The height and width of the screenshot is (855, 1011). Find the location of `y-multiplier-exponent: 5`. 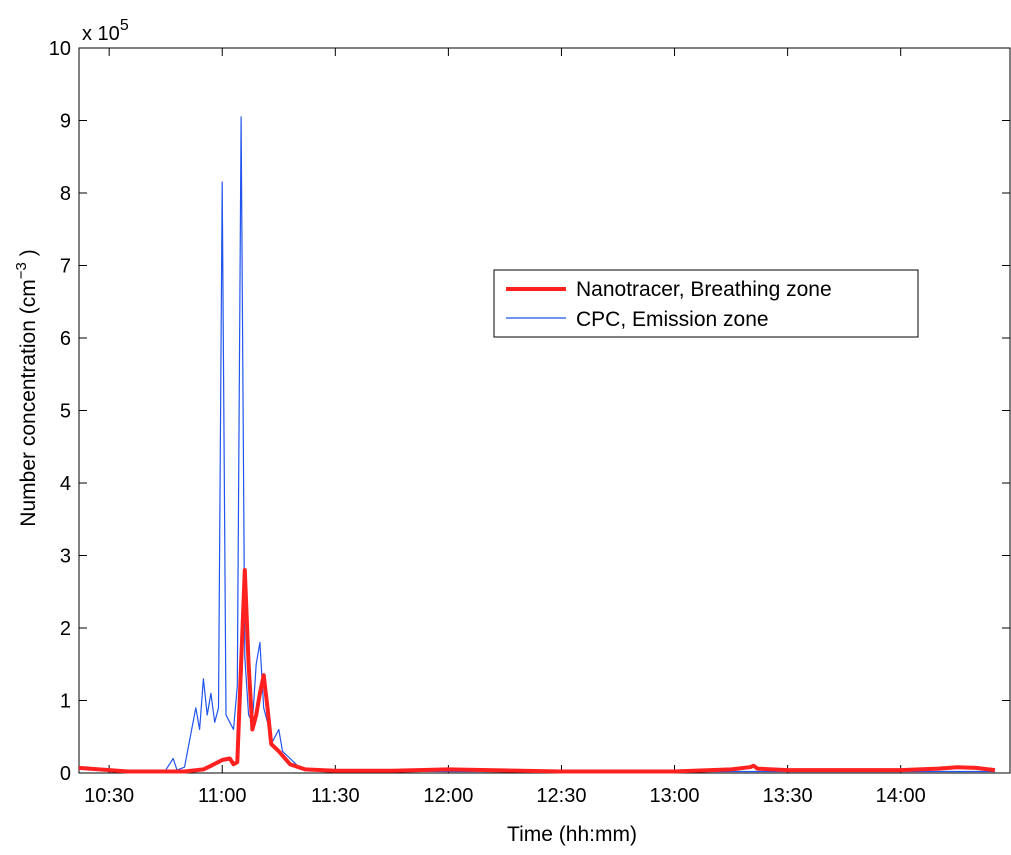

y-multiplier-exponent: 5 is located at coordinates (124, 25).